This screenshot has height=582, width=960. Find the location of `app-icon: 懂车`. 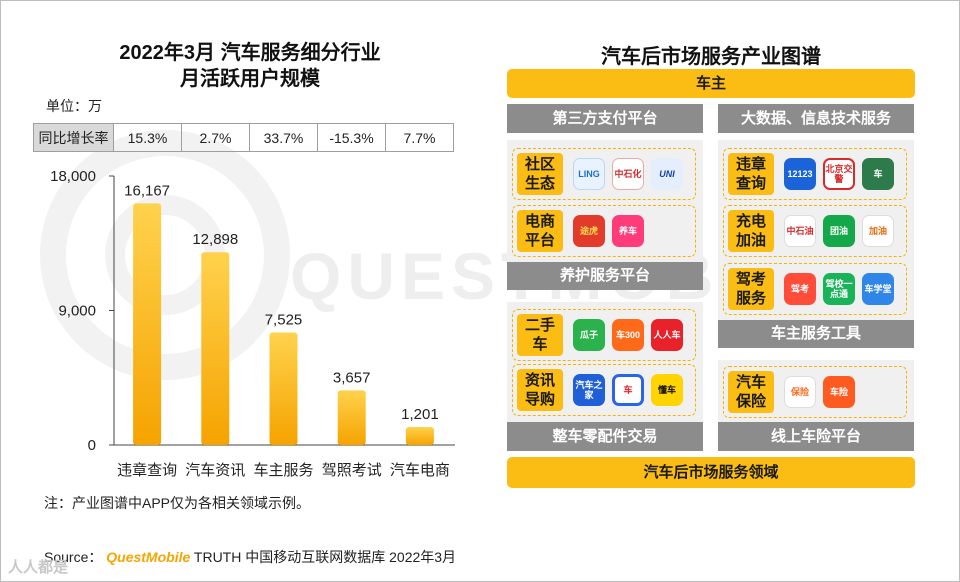

app-icon: 懂车 is located at coordinates (667, 390).